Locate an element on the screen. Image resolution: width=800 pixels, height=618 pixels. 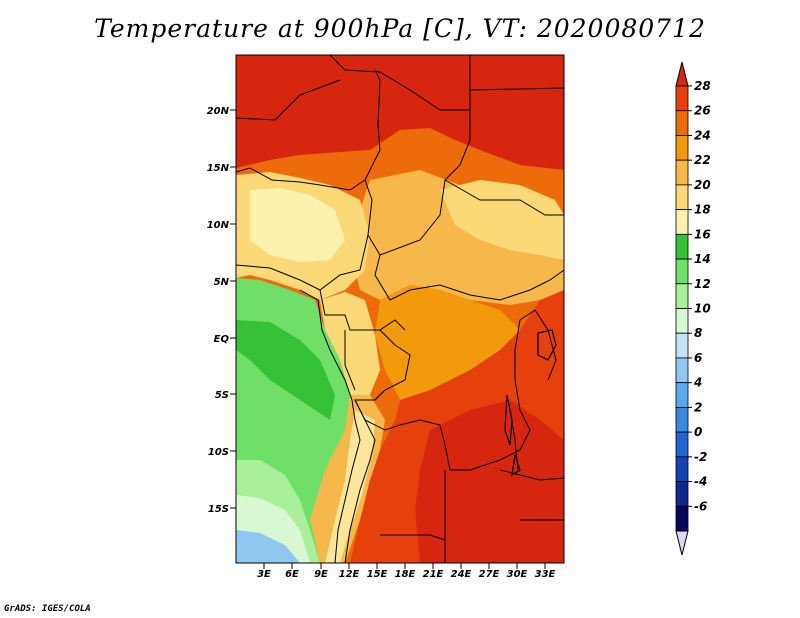
lon-label: 21E is located at coordinates (433, 574).